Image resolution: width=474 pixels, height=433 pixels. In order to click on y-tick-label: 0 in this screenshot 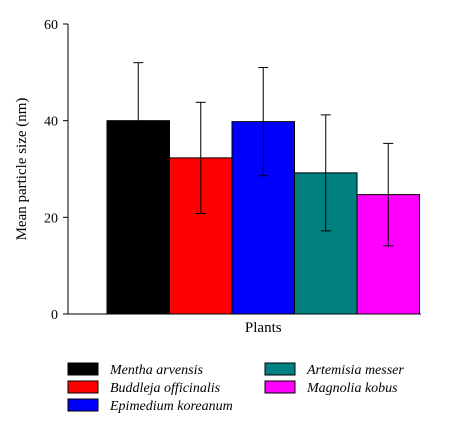, I will do `click(54, 315)`.